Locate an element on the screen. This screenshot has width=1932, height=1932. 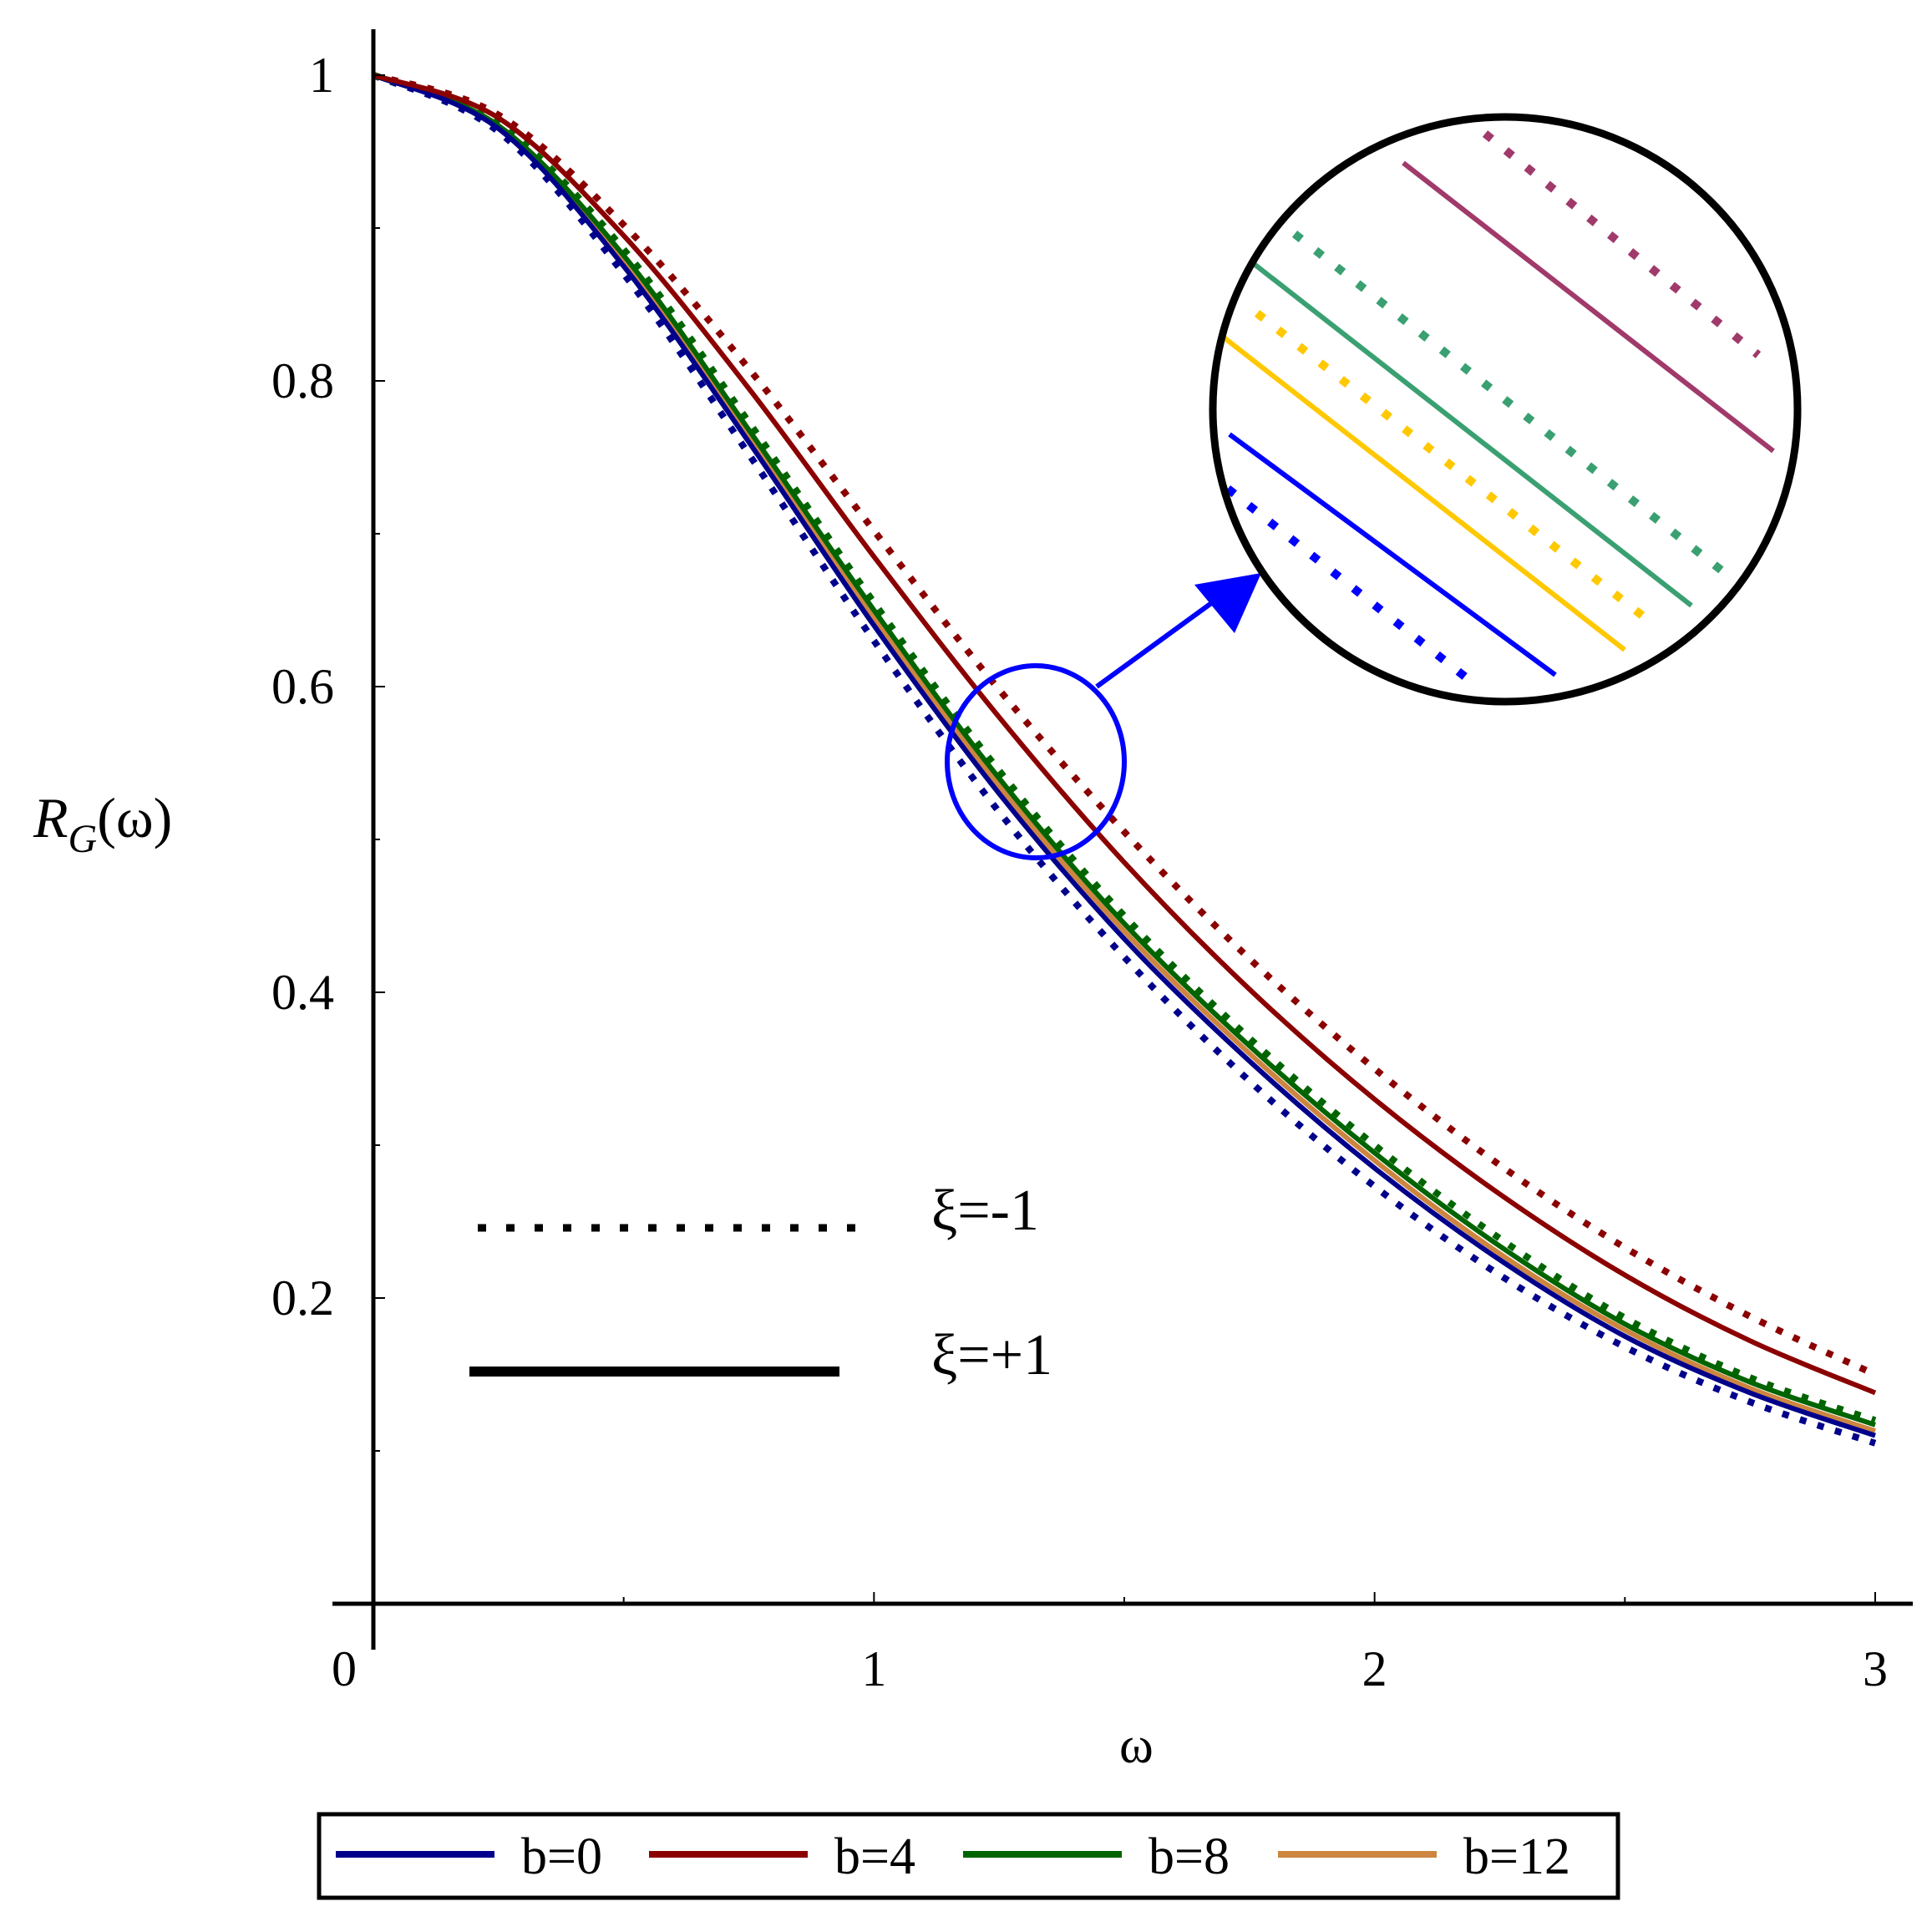
y-axis-label-subscript: G is located at coordinates (83, 839).